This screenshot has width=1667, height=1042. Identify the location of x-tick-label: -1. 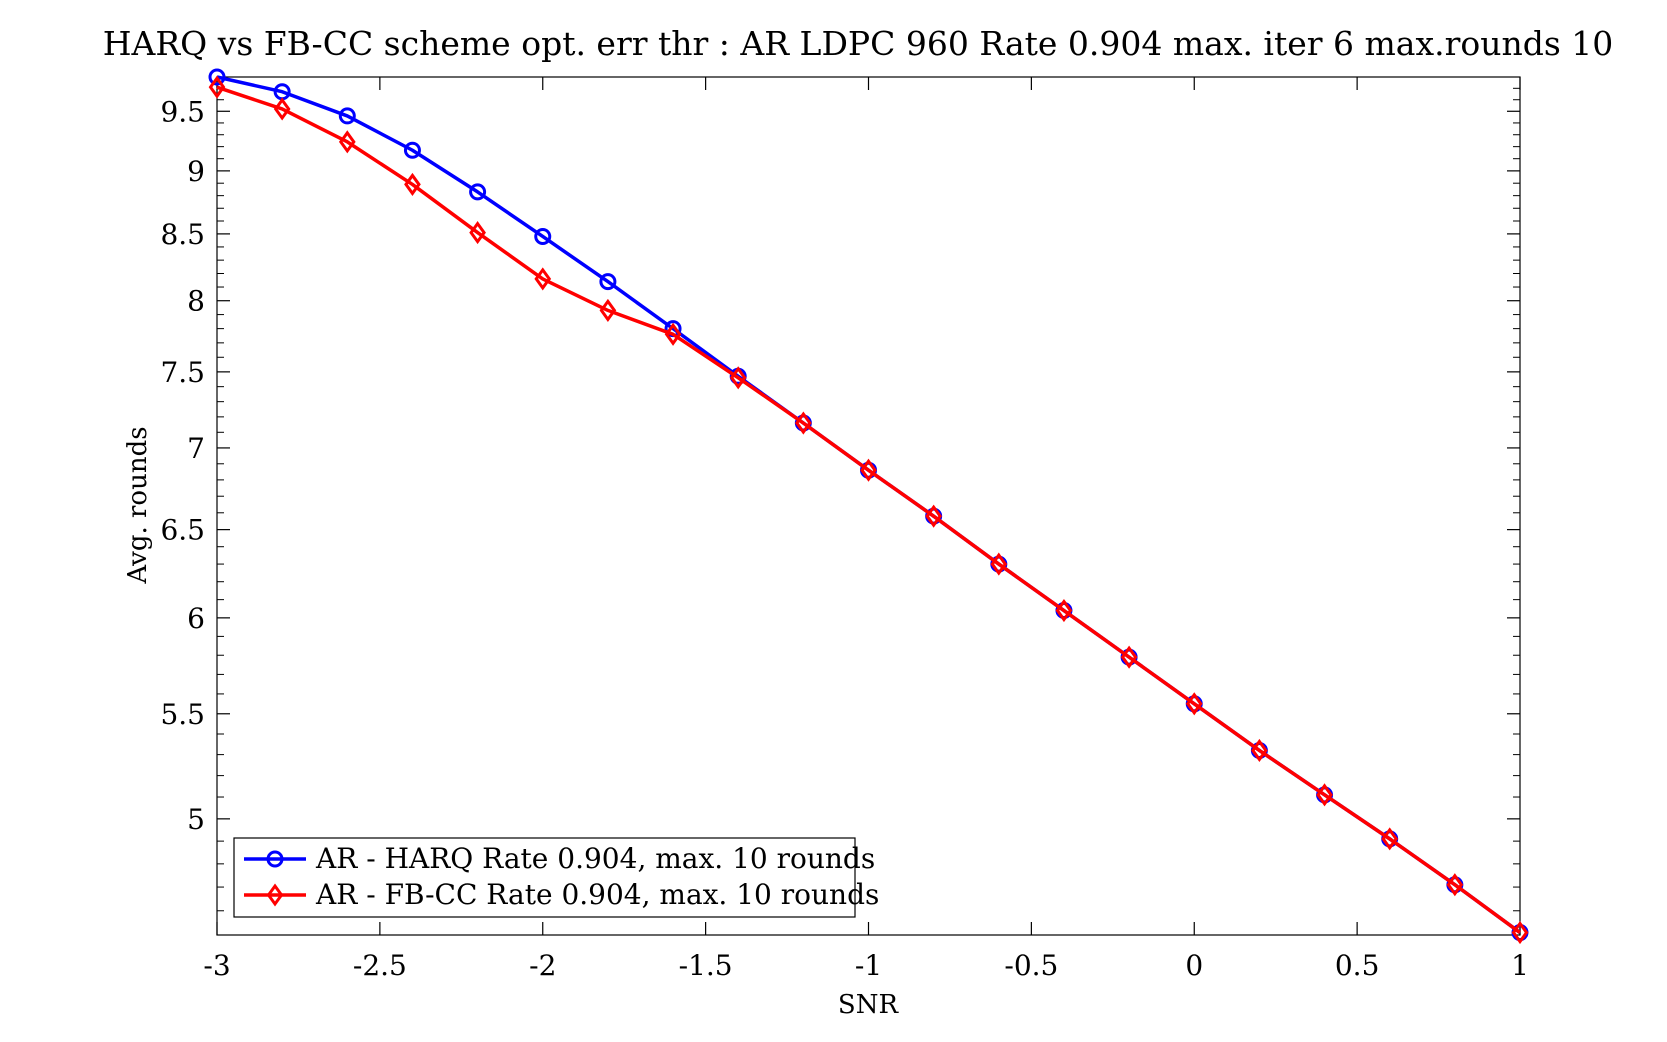
(868, 965).